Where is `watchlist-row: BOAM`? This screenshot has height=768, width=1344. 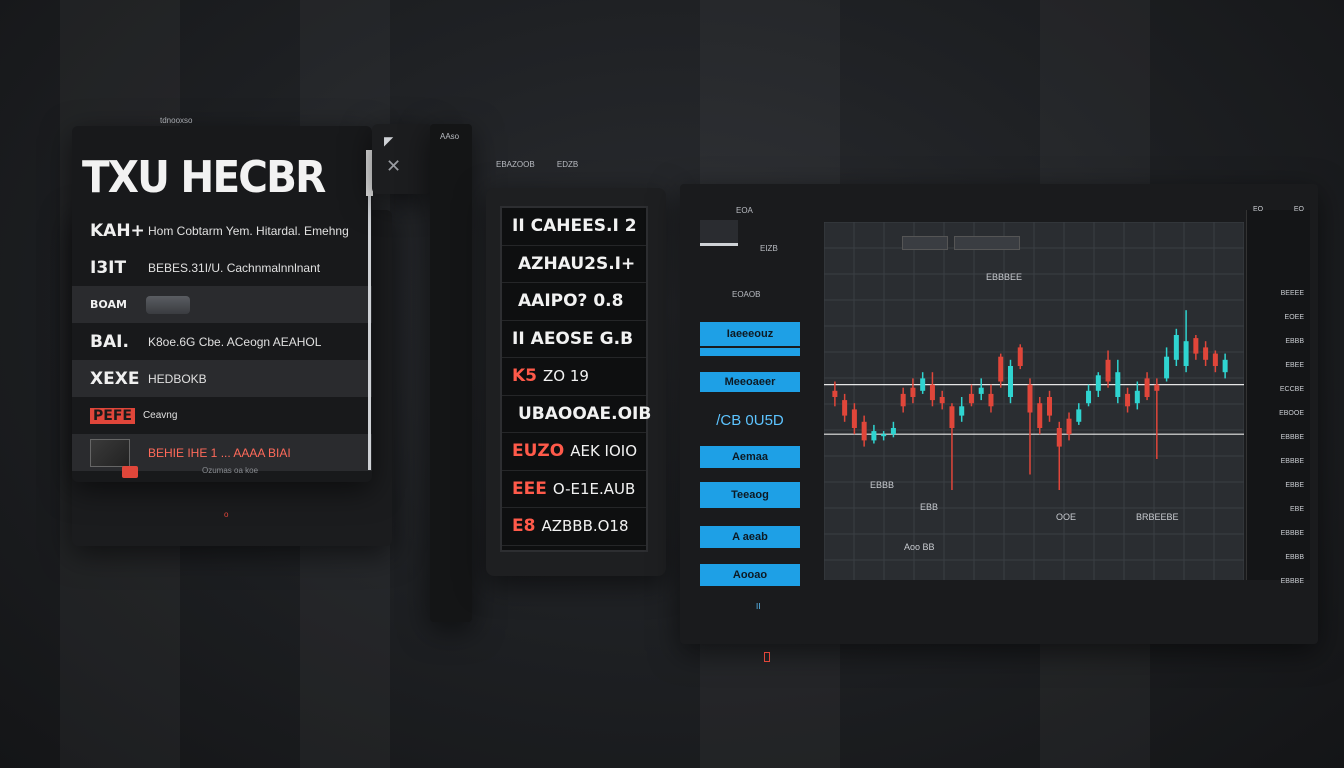 watchlist-row: BOAM is located at coordinates (222, 304).